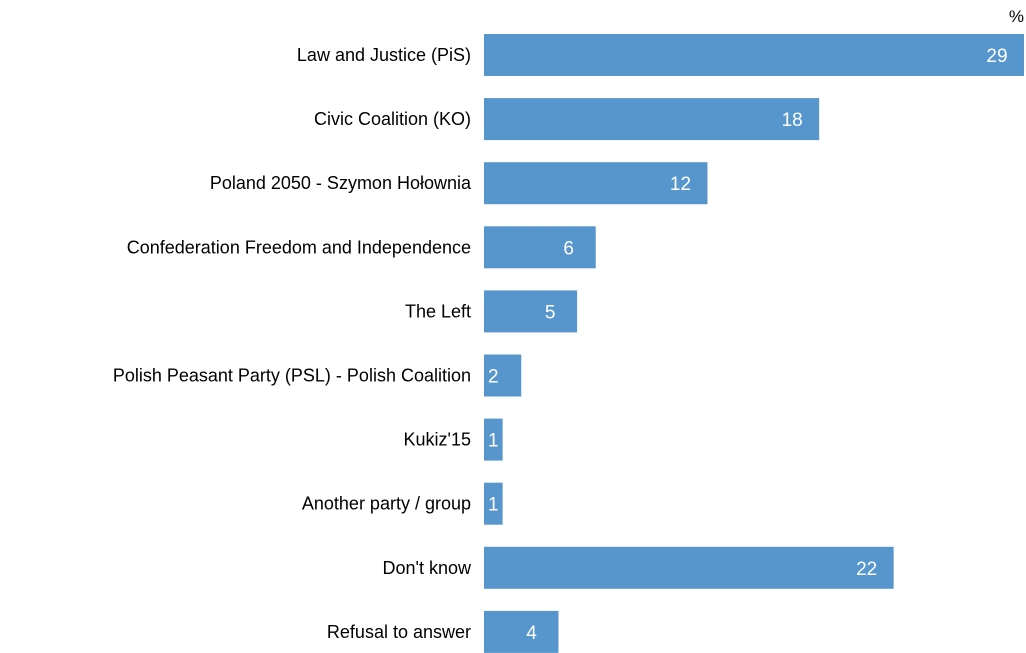 The height and width of the screenshot is (653, 1026). Describe the element at coordinates (996, 56) in the screenshot. I see `value-label-law-and-justice-pis: 29` at that location.